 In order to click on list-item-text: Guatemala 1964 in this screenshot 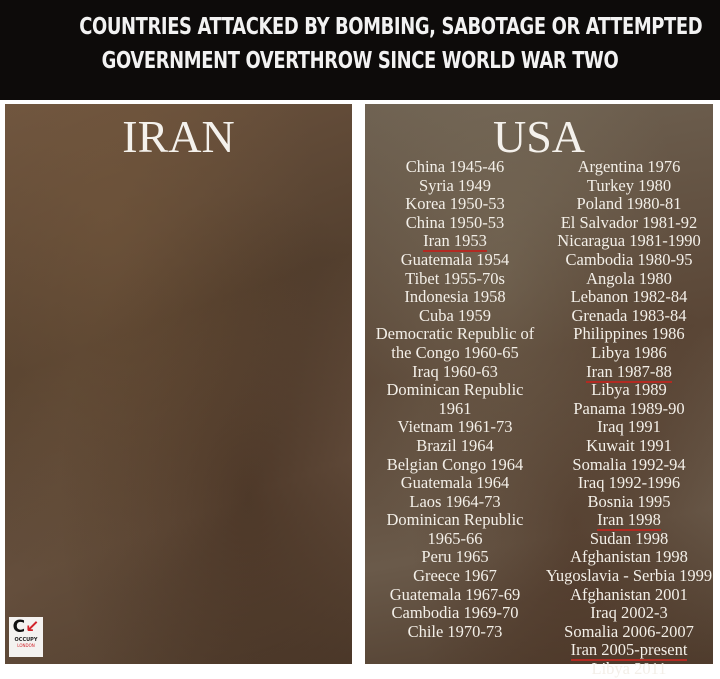, I will do `click(455, 483)`.